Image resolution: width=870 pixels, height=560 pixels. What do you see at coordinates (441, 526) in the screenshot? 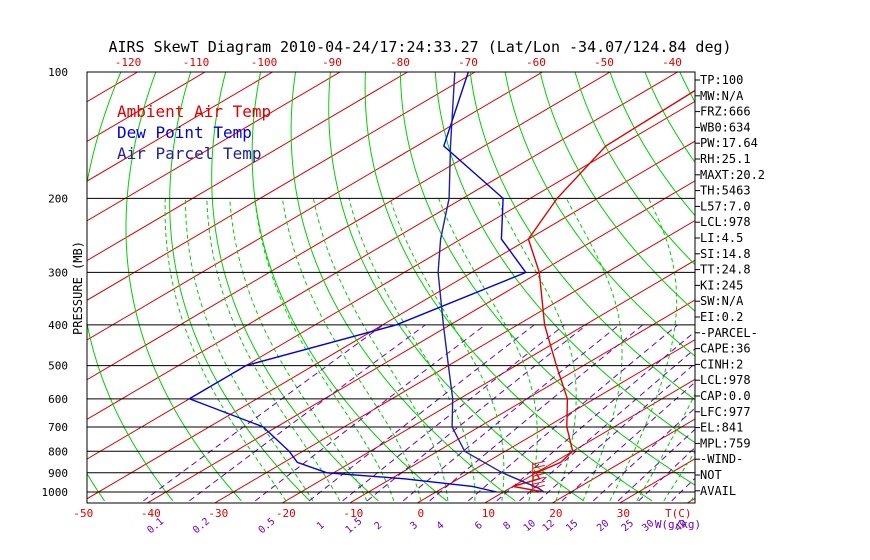
I see `mixing-ratio-tick-label: 4` at bounding box center [441, 526].